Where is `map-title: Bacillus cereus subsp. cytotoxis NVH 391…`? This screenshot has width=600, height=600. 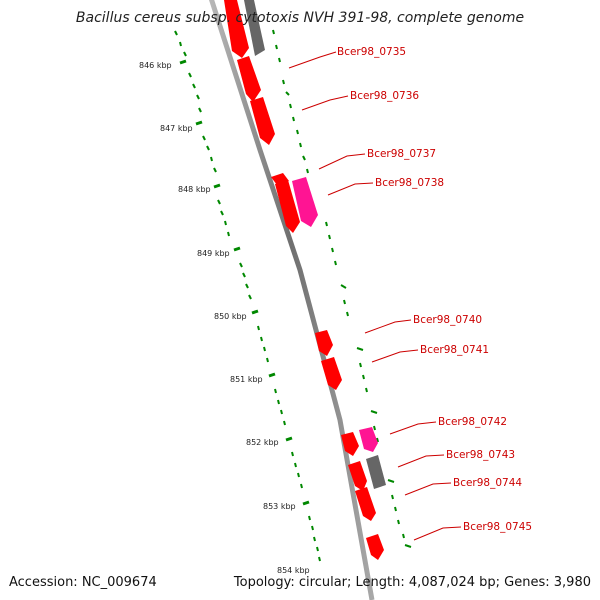 map-title: Bacillus cereus subsp. cytotoxis NVH 391… is located at coordinates (300, 18).